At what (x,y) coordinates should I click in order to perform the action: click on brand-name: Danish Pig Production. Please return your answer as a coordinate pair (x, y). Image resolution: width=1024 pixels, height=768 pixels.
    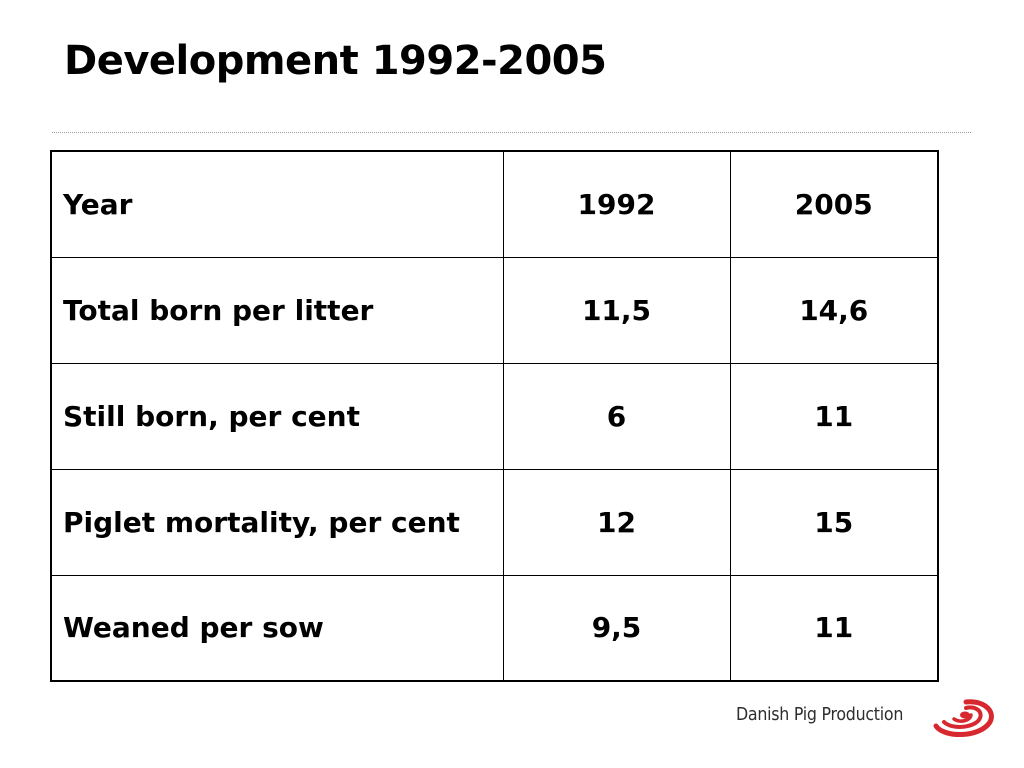
    Looking at the image, I should click on (820, 714).